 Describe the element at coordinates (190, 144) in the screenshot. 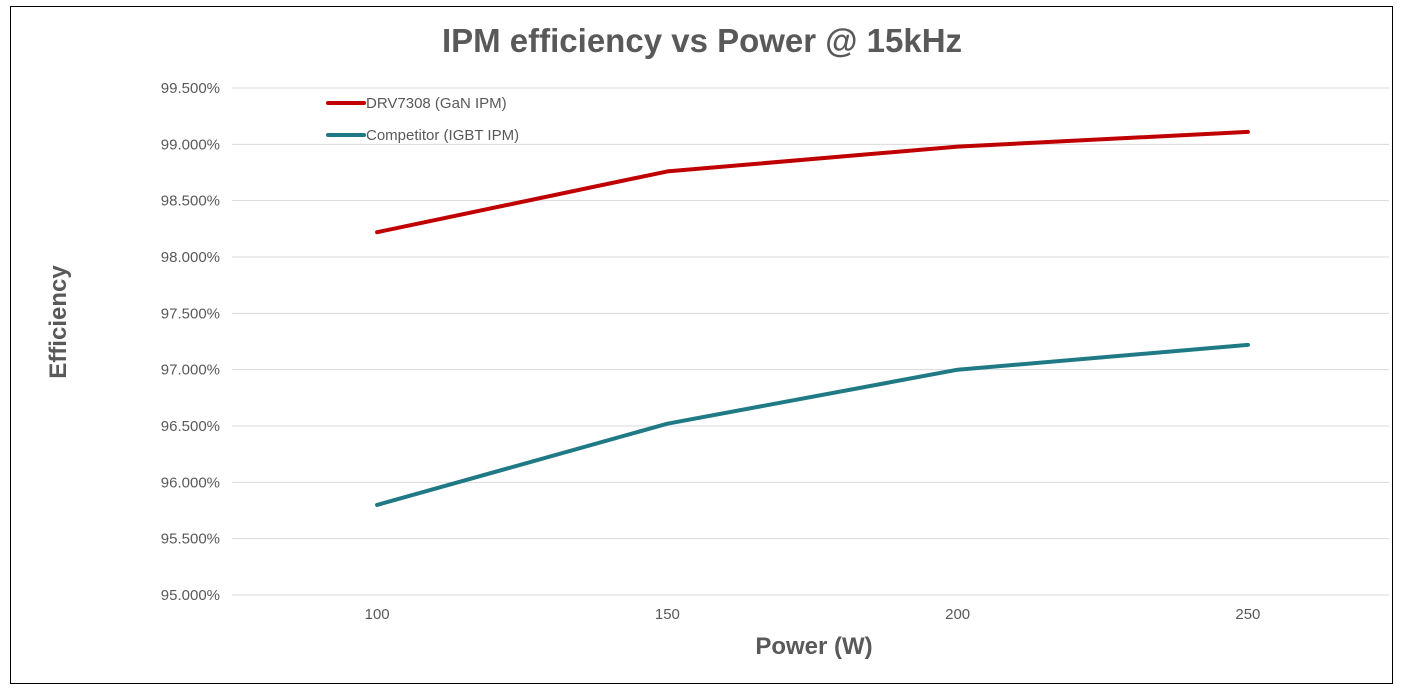

I see `y-tick-label: 99.000%` at that location.